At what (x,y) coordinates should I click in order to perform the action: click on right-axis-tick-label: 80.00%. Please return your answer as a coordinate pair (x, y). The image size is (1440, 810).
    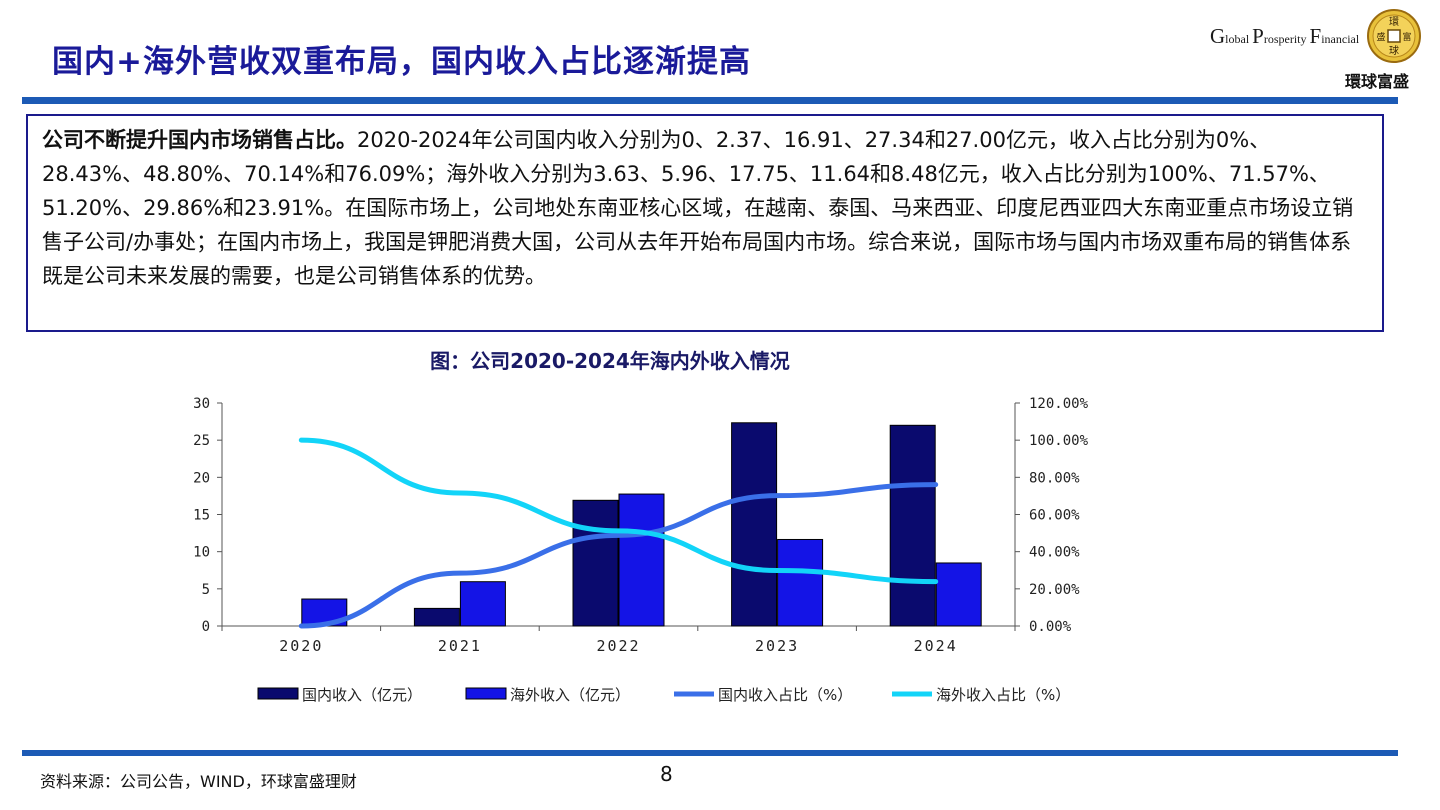
    Looking at the image, I should click on (1054, 478).